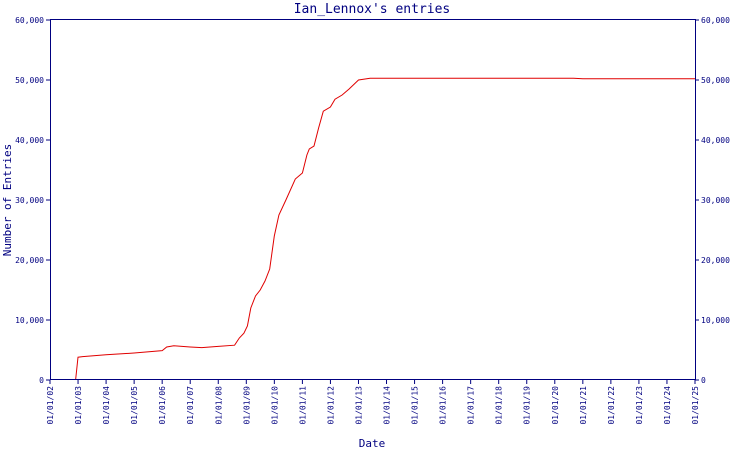 This screenshot has width=750, height=450. I want to click on y-tick-label-right: 0, so click(703, 380).